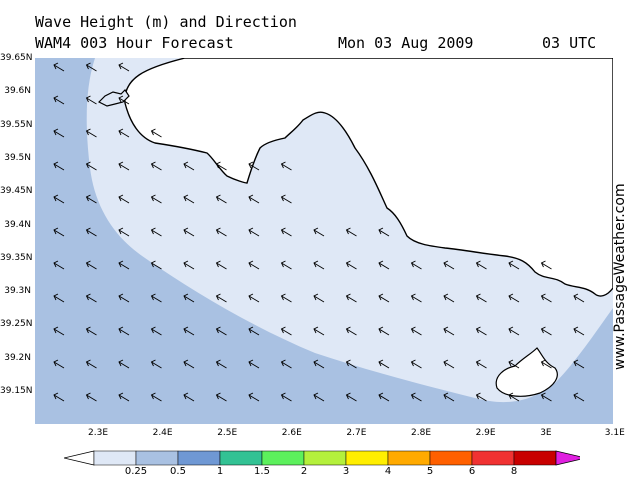 The height and width of the screenshot is (480, 640). What do you see at coordinates (406, 43) in the screenshot?
I see `forecast-date: Mon 03 Aug 2009` at bounding box center [406, 43].